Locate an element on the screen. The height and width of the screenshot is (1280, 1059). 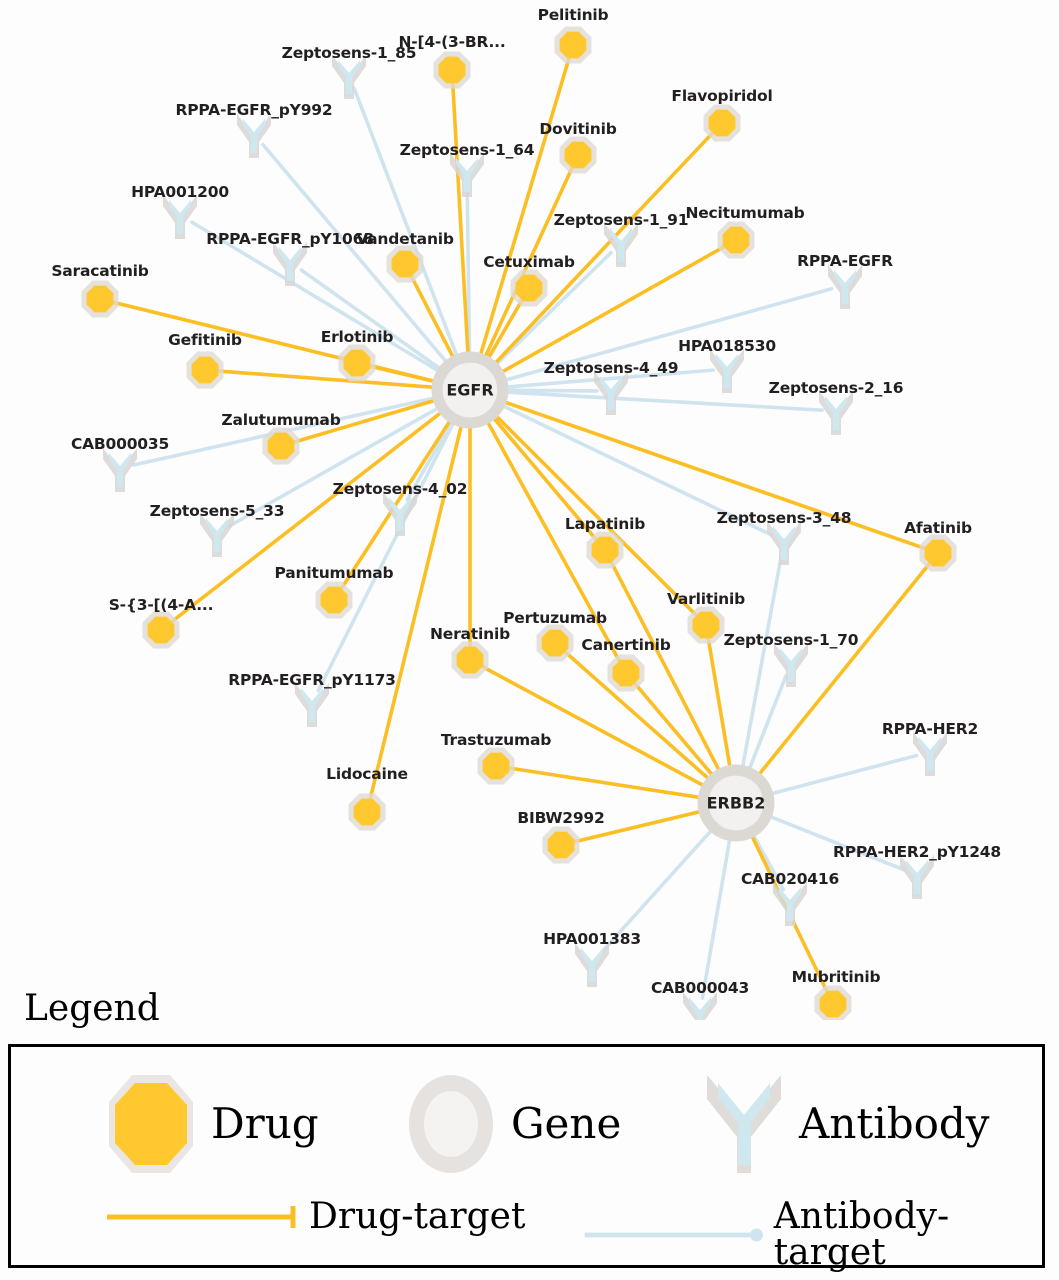
gene-node-egfr is located at coordinates (470, 390).